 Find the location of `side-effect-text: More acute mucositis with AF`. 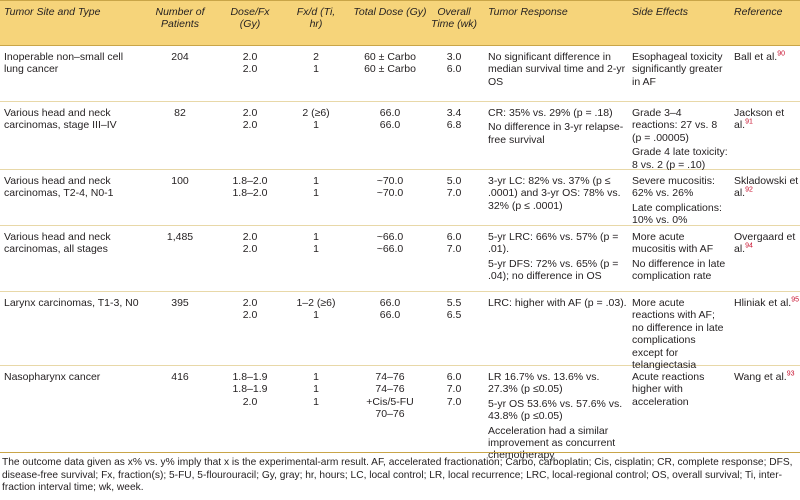

side-effect-text: More acute mucositis with AF is located at coordinates (673, 243).